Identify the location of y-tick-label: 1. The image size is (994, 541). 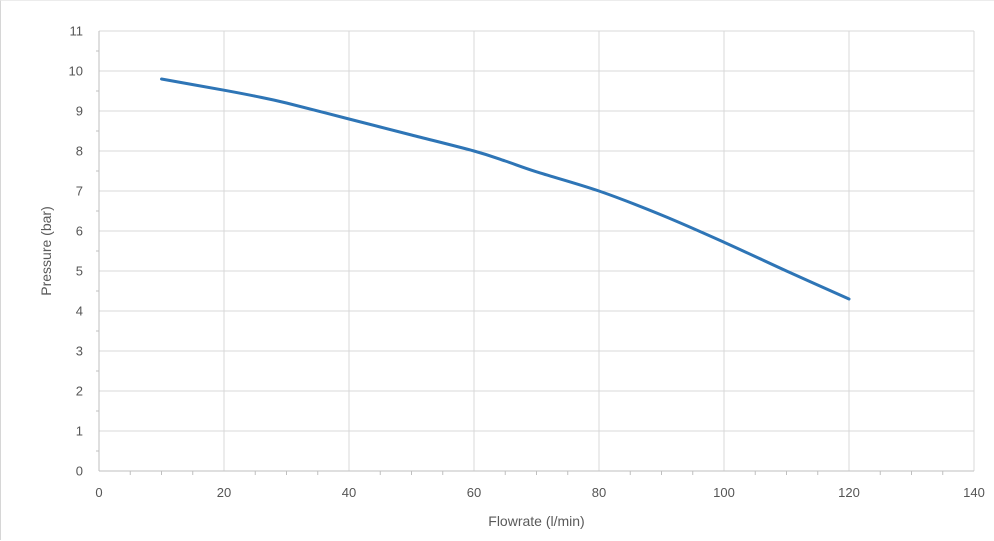
(79, 431).